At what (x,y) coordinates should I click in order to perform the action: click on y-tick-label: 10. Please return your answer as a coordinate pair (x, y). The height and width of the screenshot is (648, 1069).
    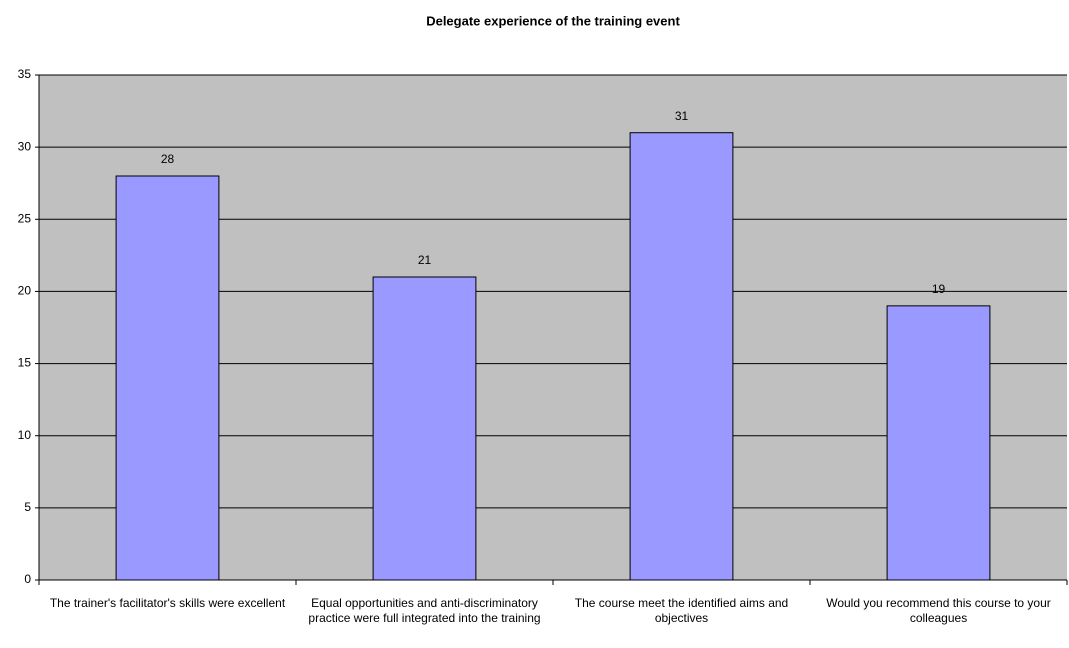
    Looking at the image, I should click on (25, 435).